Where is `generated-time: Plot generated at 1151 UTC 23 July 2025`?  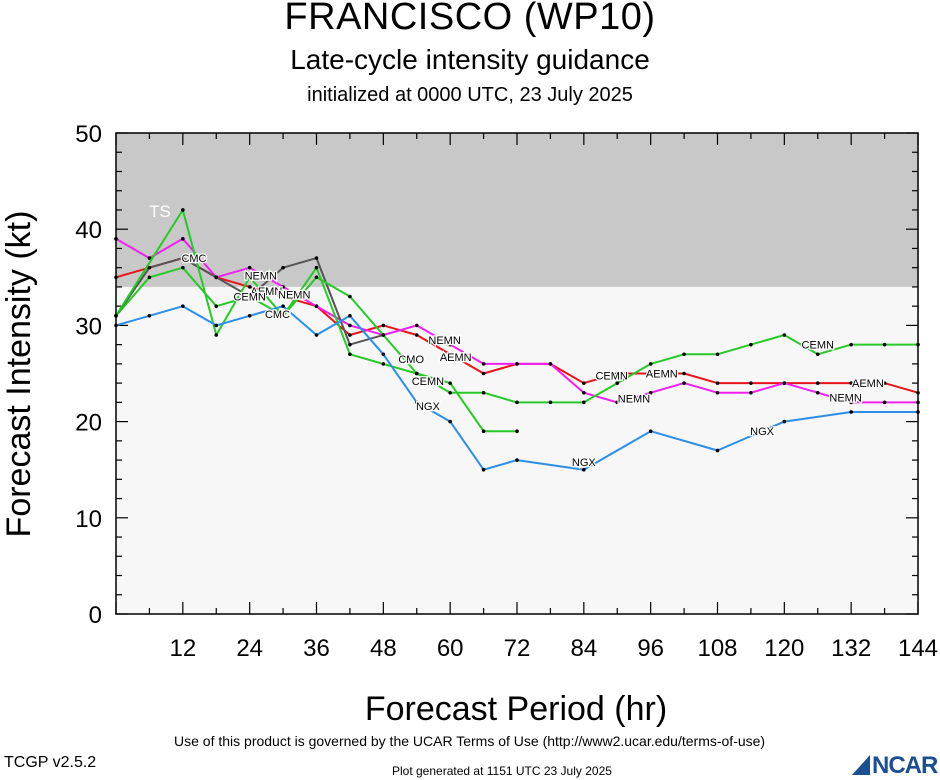 generated-time: Plot generated at 1151 UTC 23 July 2025 is located at coordinates (502, 771).